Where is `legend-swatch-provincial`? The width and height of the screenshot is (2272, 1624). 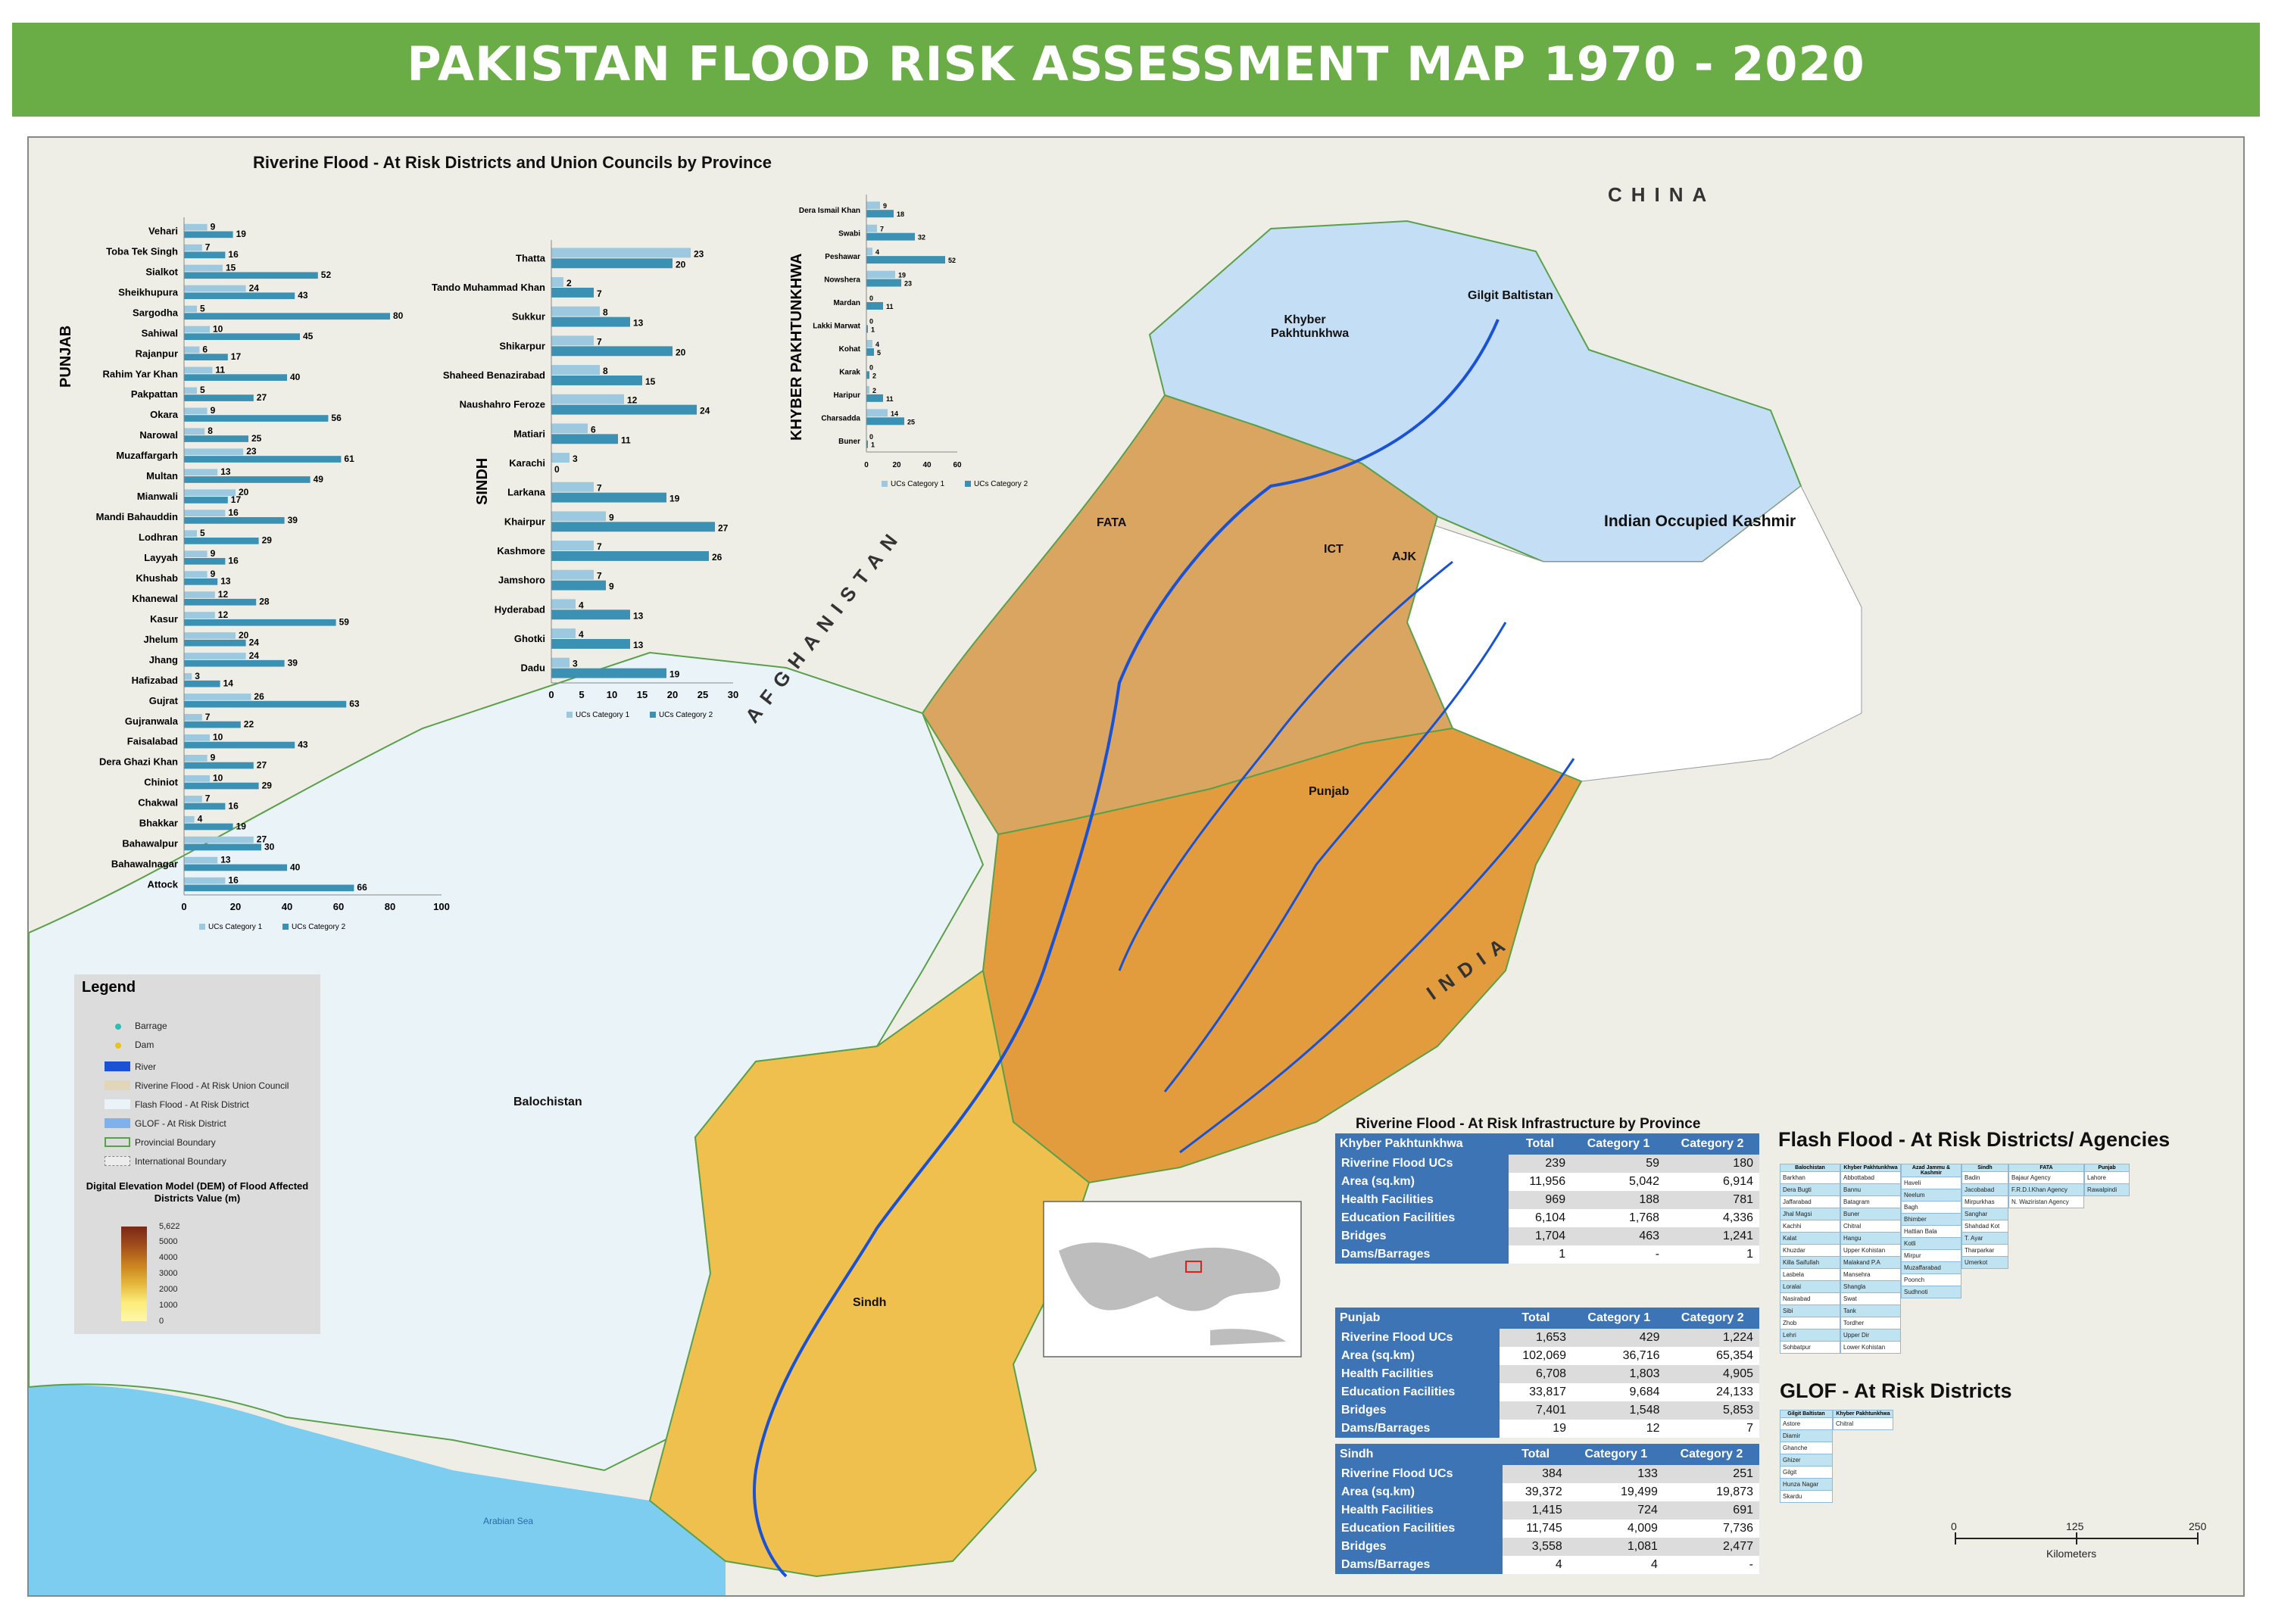
legend-swatch-provincial is located at coordinates (117, 1142).